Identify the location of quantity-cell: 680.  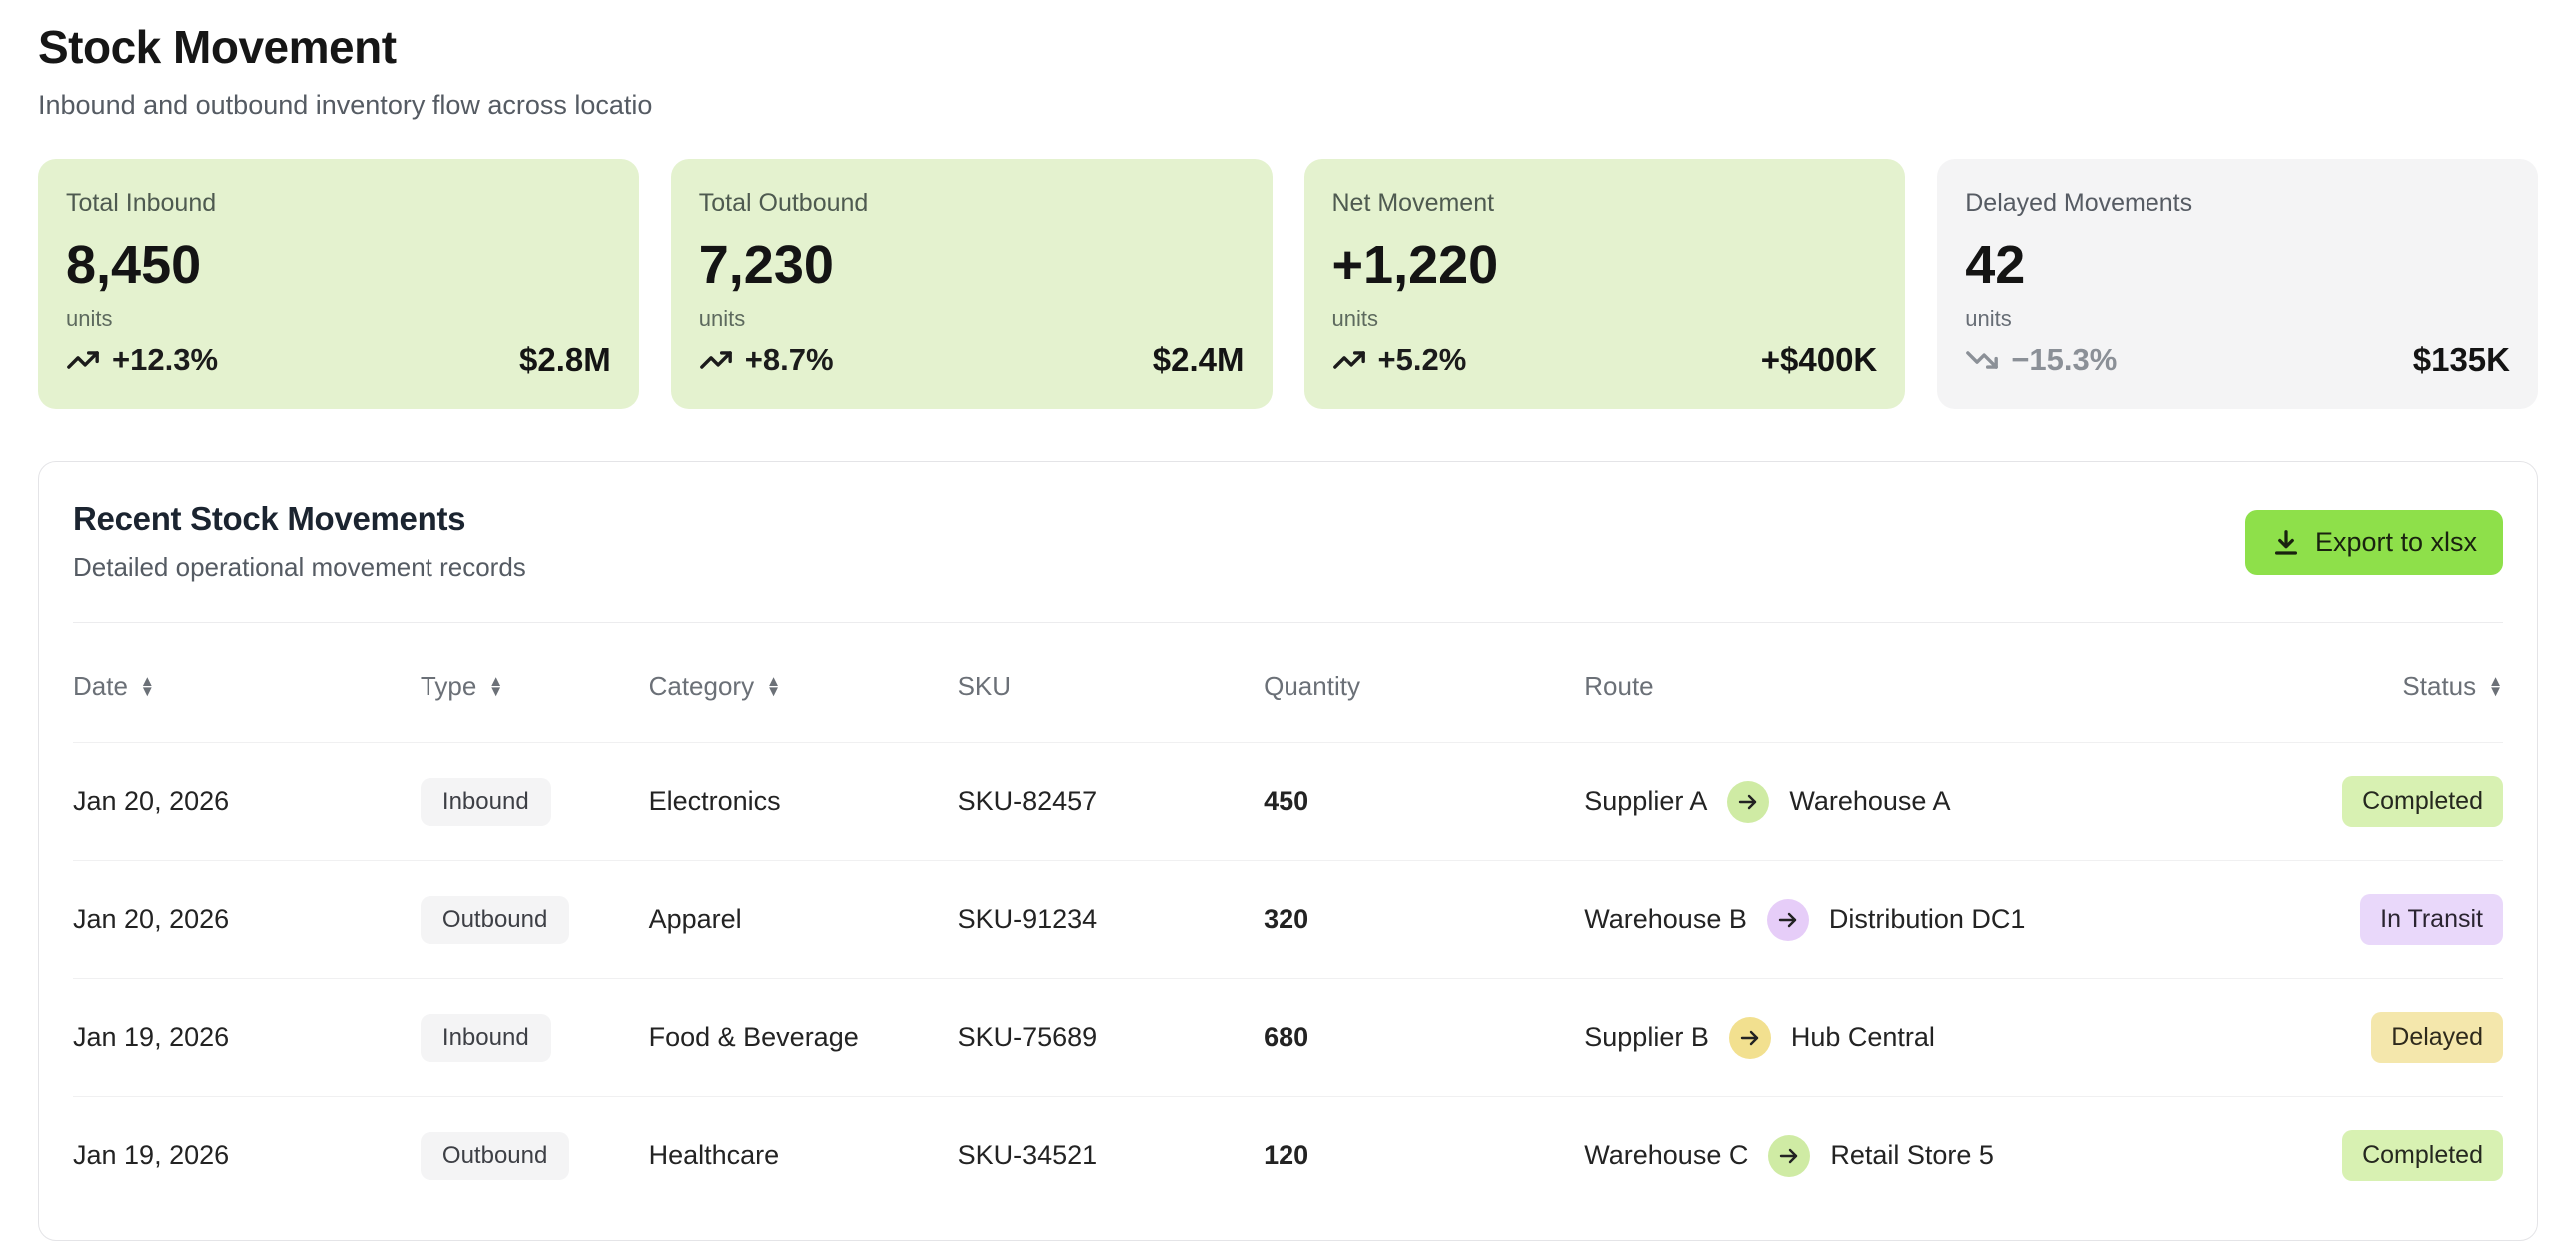
(1287, 1037).